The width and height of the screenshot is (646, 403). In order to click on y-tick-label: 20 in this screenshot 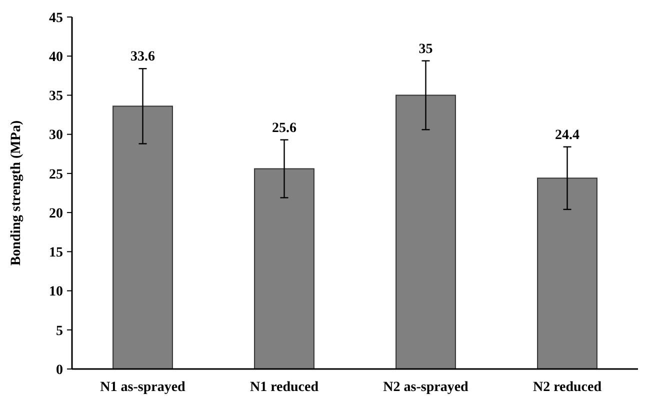, I will do `click(56, 214)`.